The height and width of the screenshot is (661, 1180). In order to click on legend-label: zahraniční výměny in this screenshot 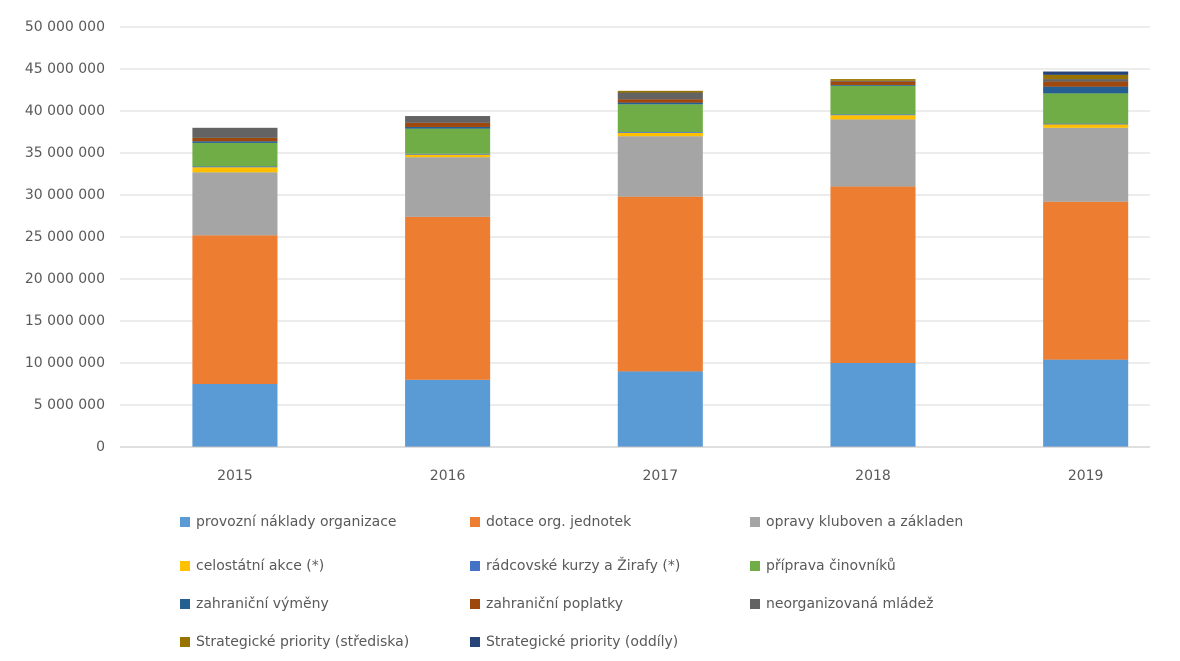, I will do `click(262, 604)`.